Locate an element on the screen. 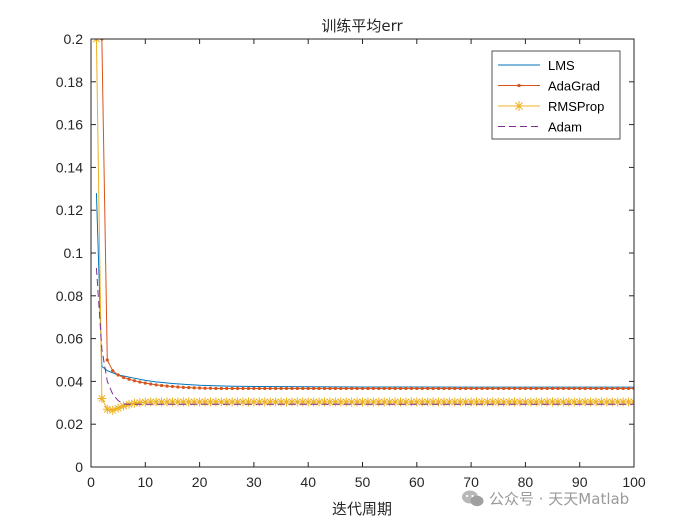 Image resolution: width=700 pixels, height=525 pixels. y-tick-label: 0.12 is located at coordinates (69, 210).